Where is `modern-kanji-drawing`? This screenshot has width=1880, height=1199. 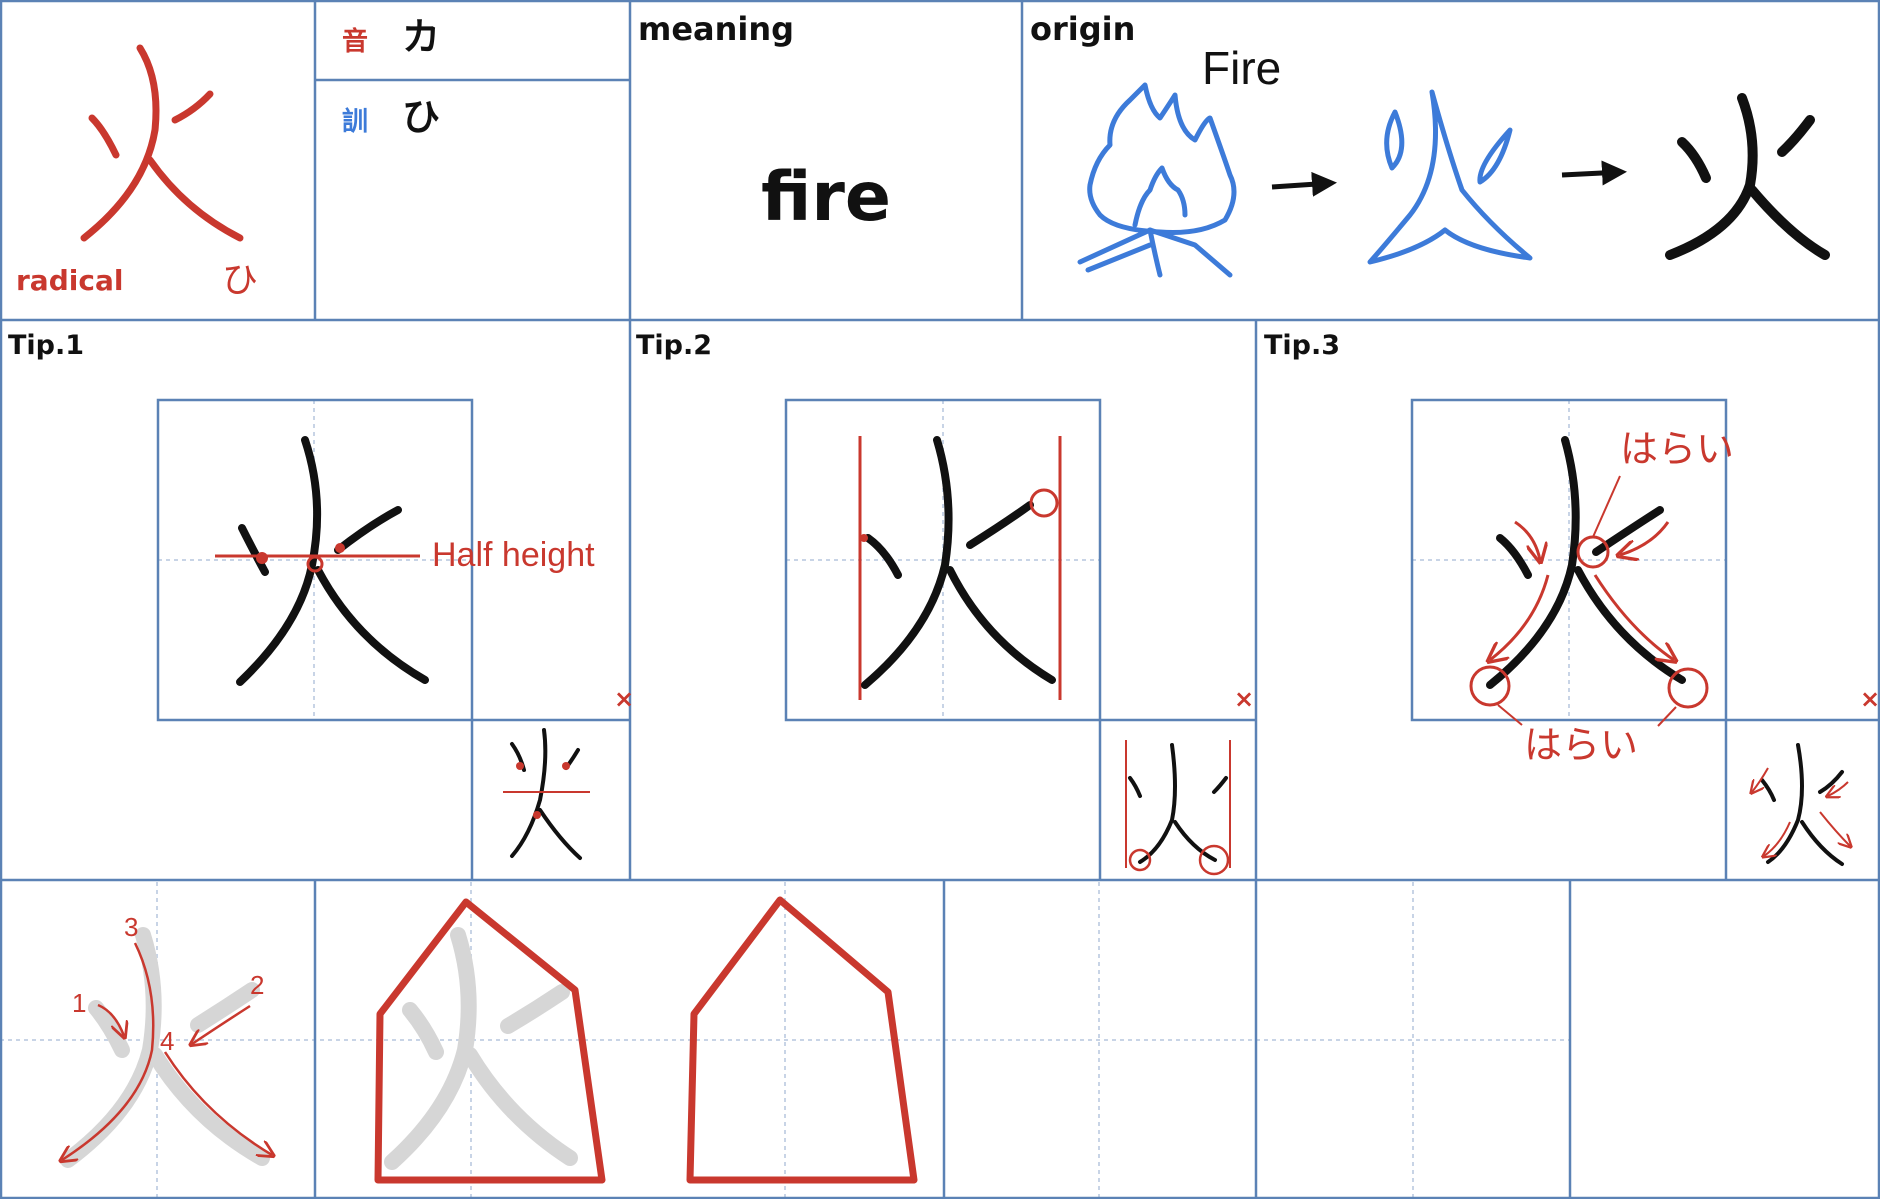
modern-kanji-drawing is located at coordinates (1747, 176).